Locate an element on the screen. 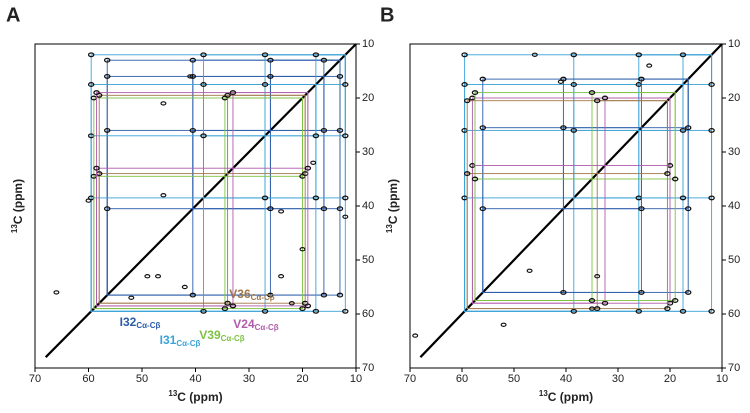  y-axis-title-text: C (ppm) is located at coordinates (393, 201).